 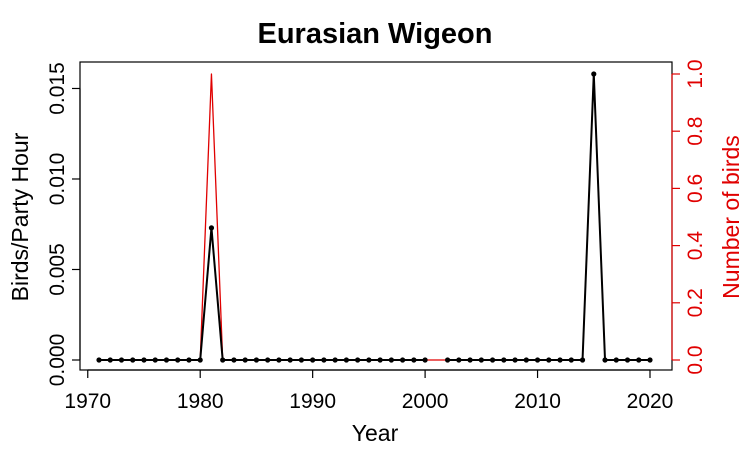 What do you see at coordinates (695, 302) in the screenshot?
I see `y2-tick-label-0.2: 0.2` at bounding box center [695, 302].